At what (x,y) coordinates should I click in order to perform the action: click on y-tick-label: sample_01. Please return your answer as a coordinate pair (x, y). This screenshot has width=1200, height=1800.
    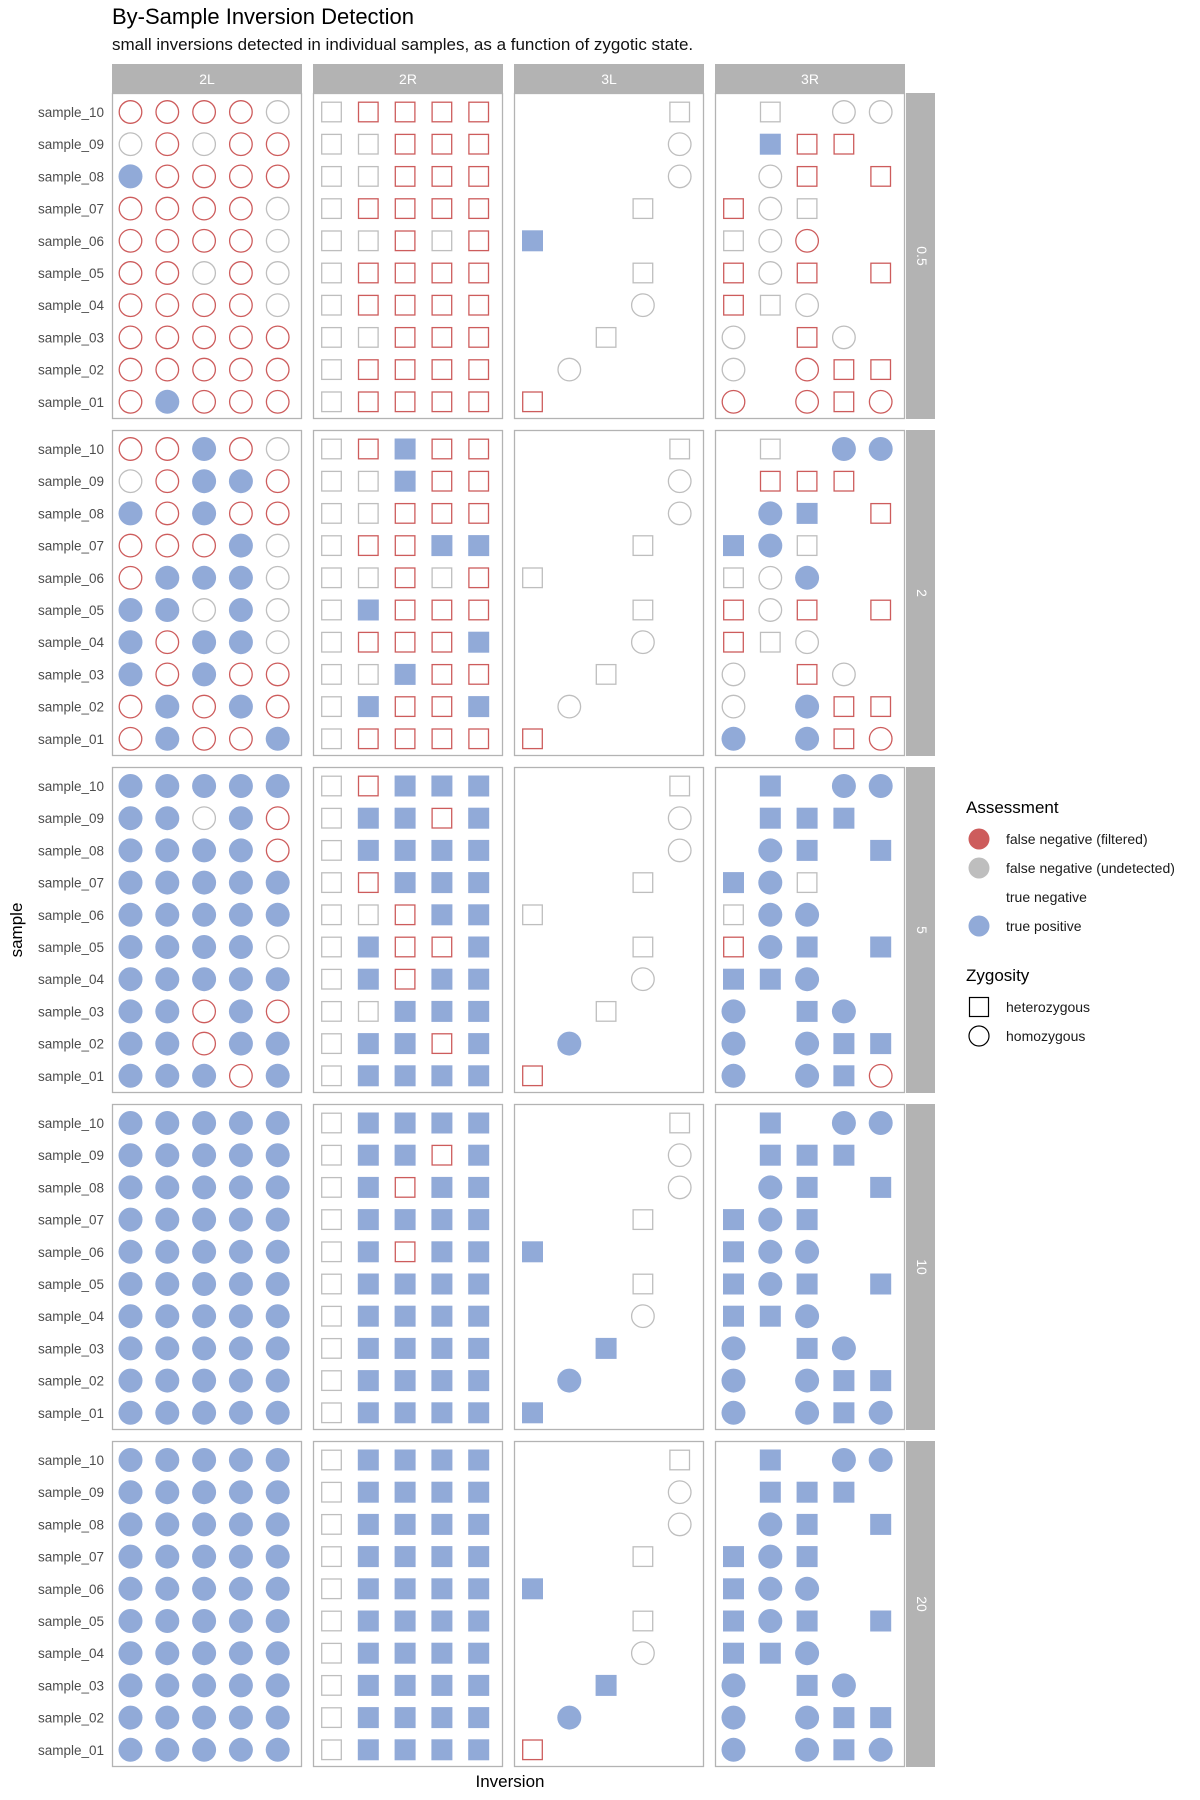
    Looking at the image, I should click on (71, 1750).